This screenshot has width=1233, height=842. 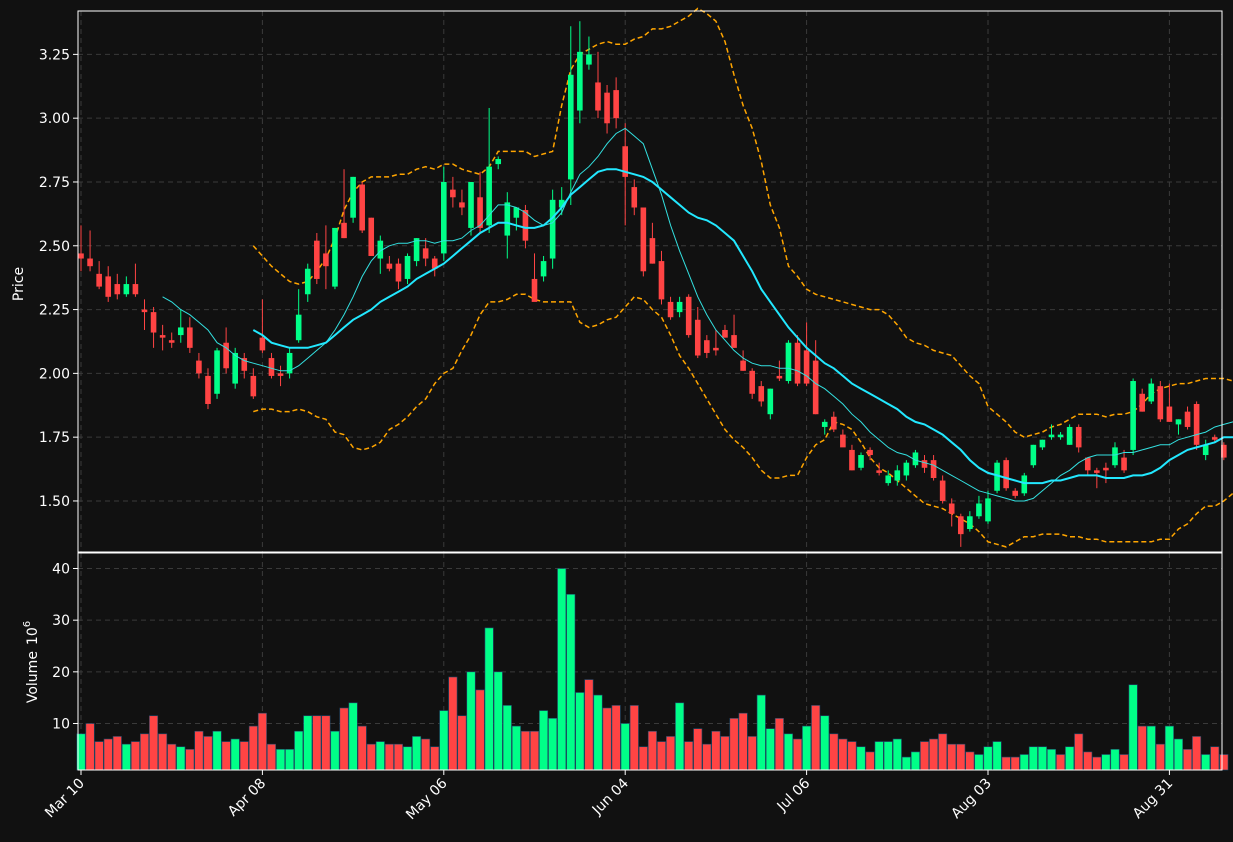 What do you see at coordinates (31, 662) in the screenshot?
I see `volume-axis-label: Volume 106` at bounding box center [31, 662].